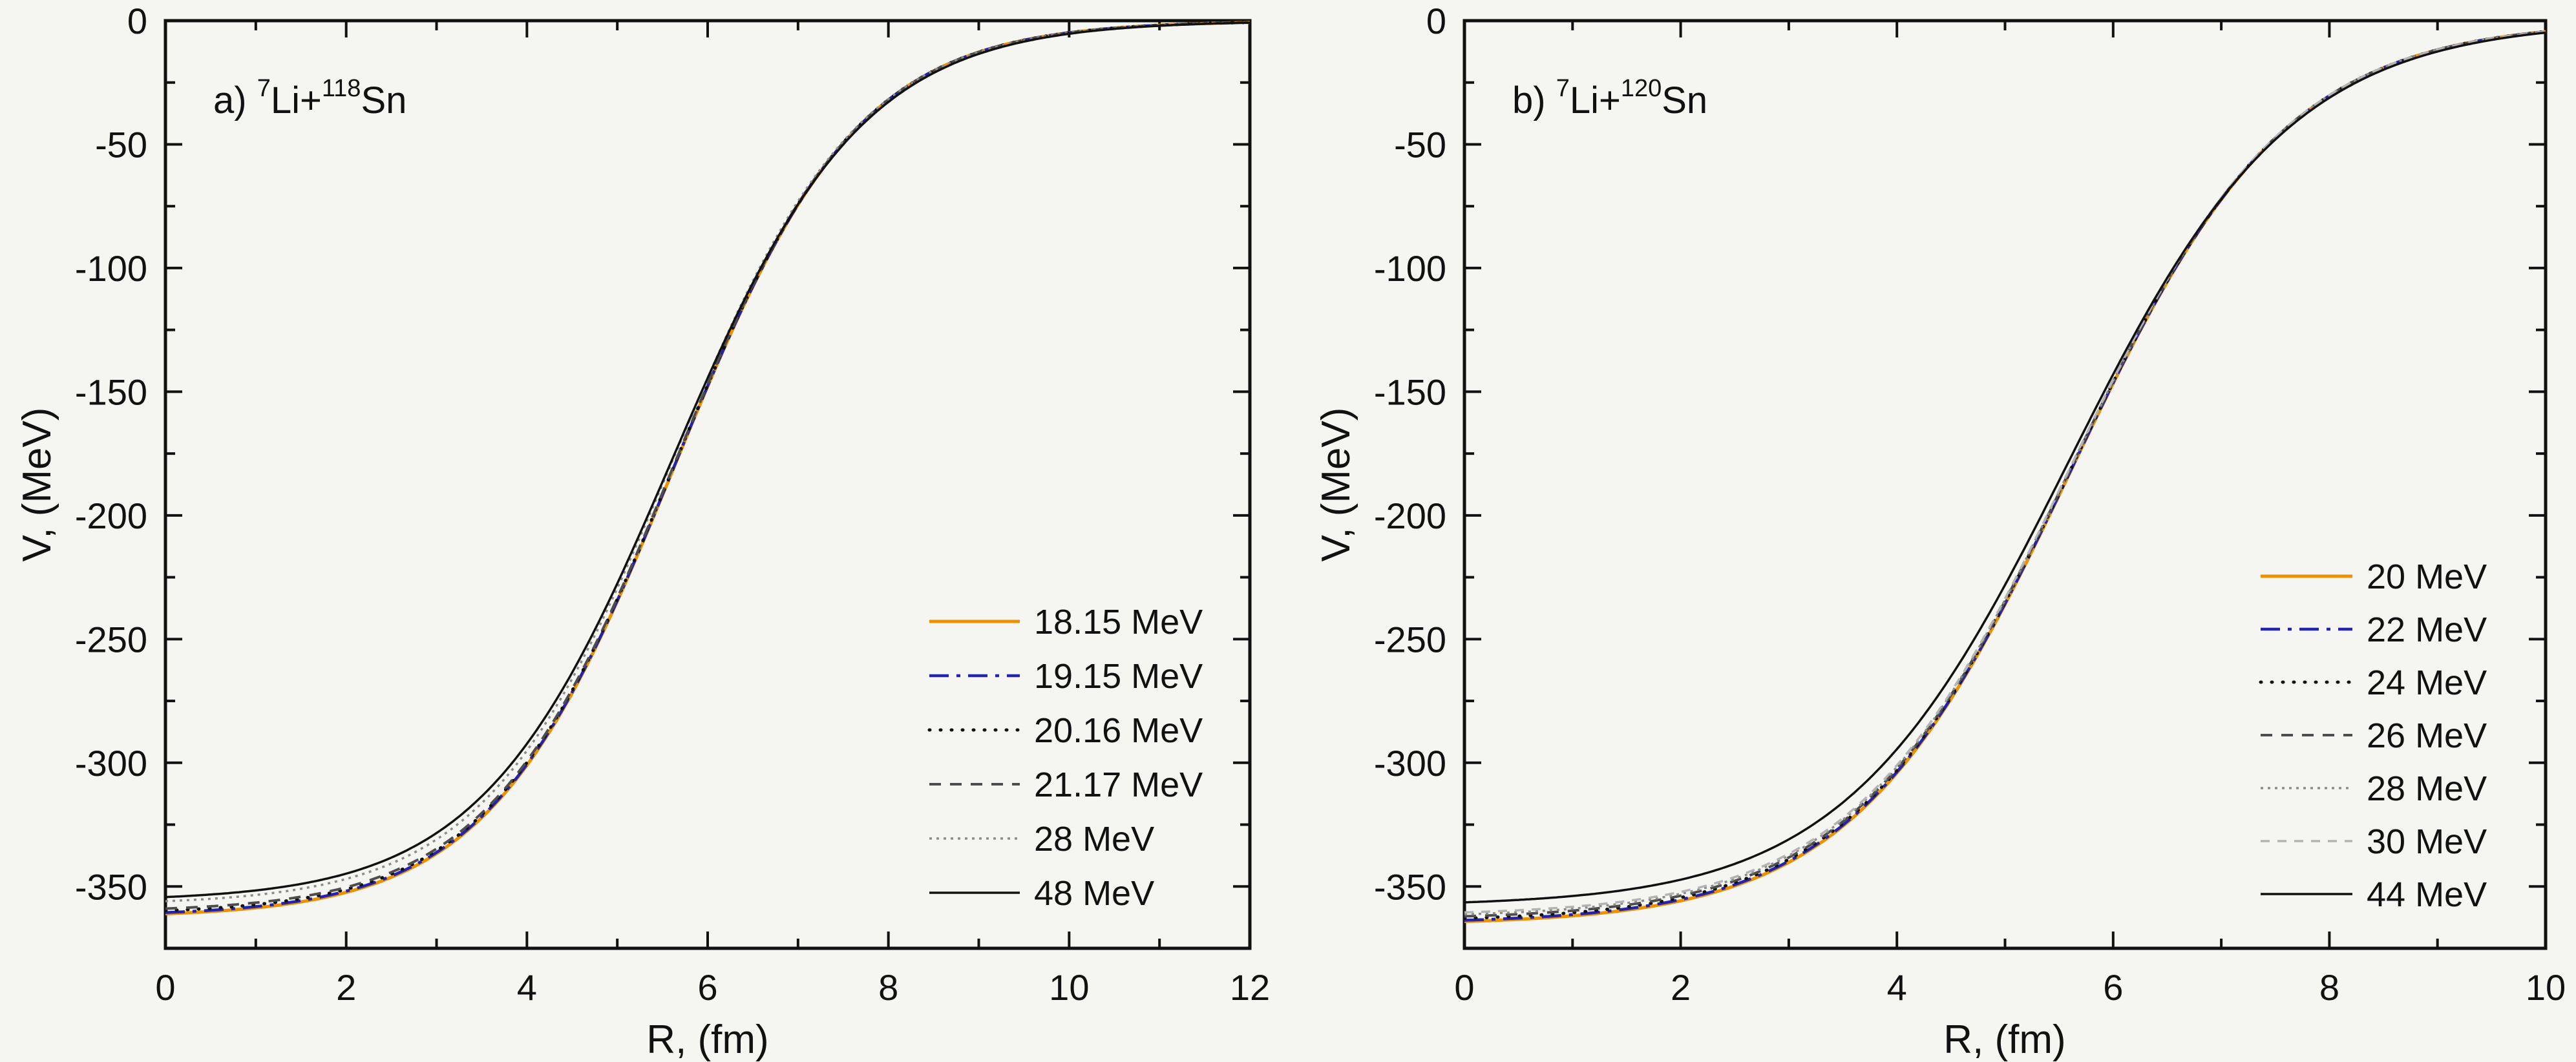 This screenshot has width=2576, height=1062. Describe the element at coordinates (2427, 788) in the screenshot. I see `panel-b-legend-label: 28 MeV` at that location.